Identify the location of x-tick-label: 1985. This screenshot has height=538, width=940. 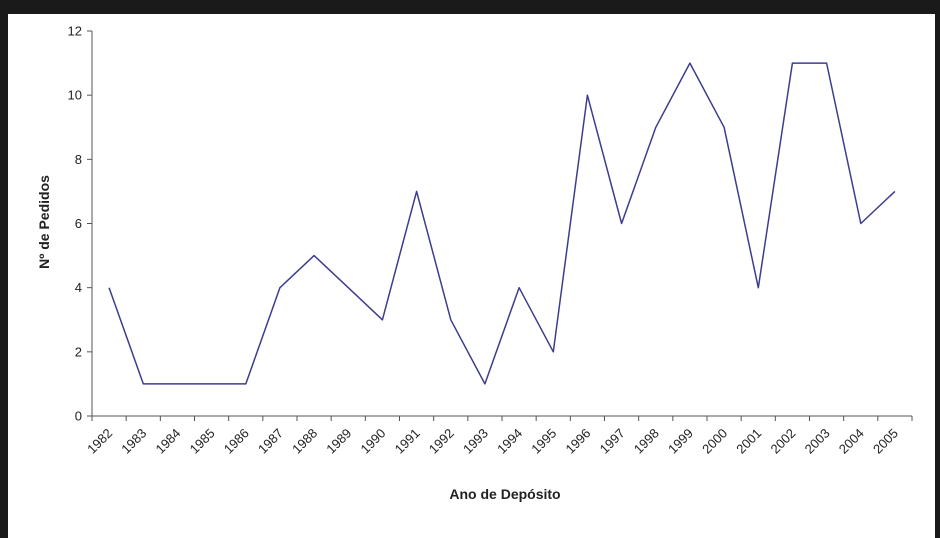
(202, 441).